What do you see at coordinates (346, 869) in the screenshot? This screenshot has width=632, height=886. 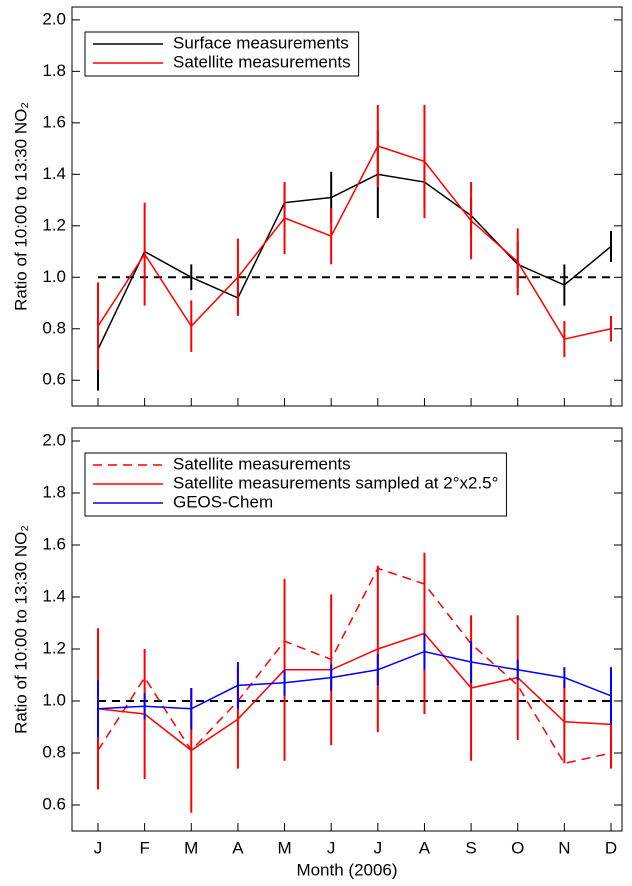 I see `x-axis-label: Month (2006)` at bounding box center [346, 869].